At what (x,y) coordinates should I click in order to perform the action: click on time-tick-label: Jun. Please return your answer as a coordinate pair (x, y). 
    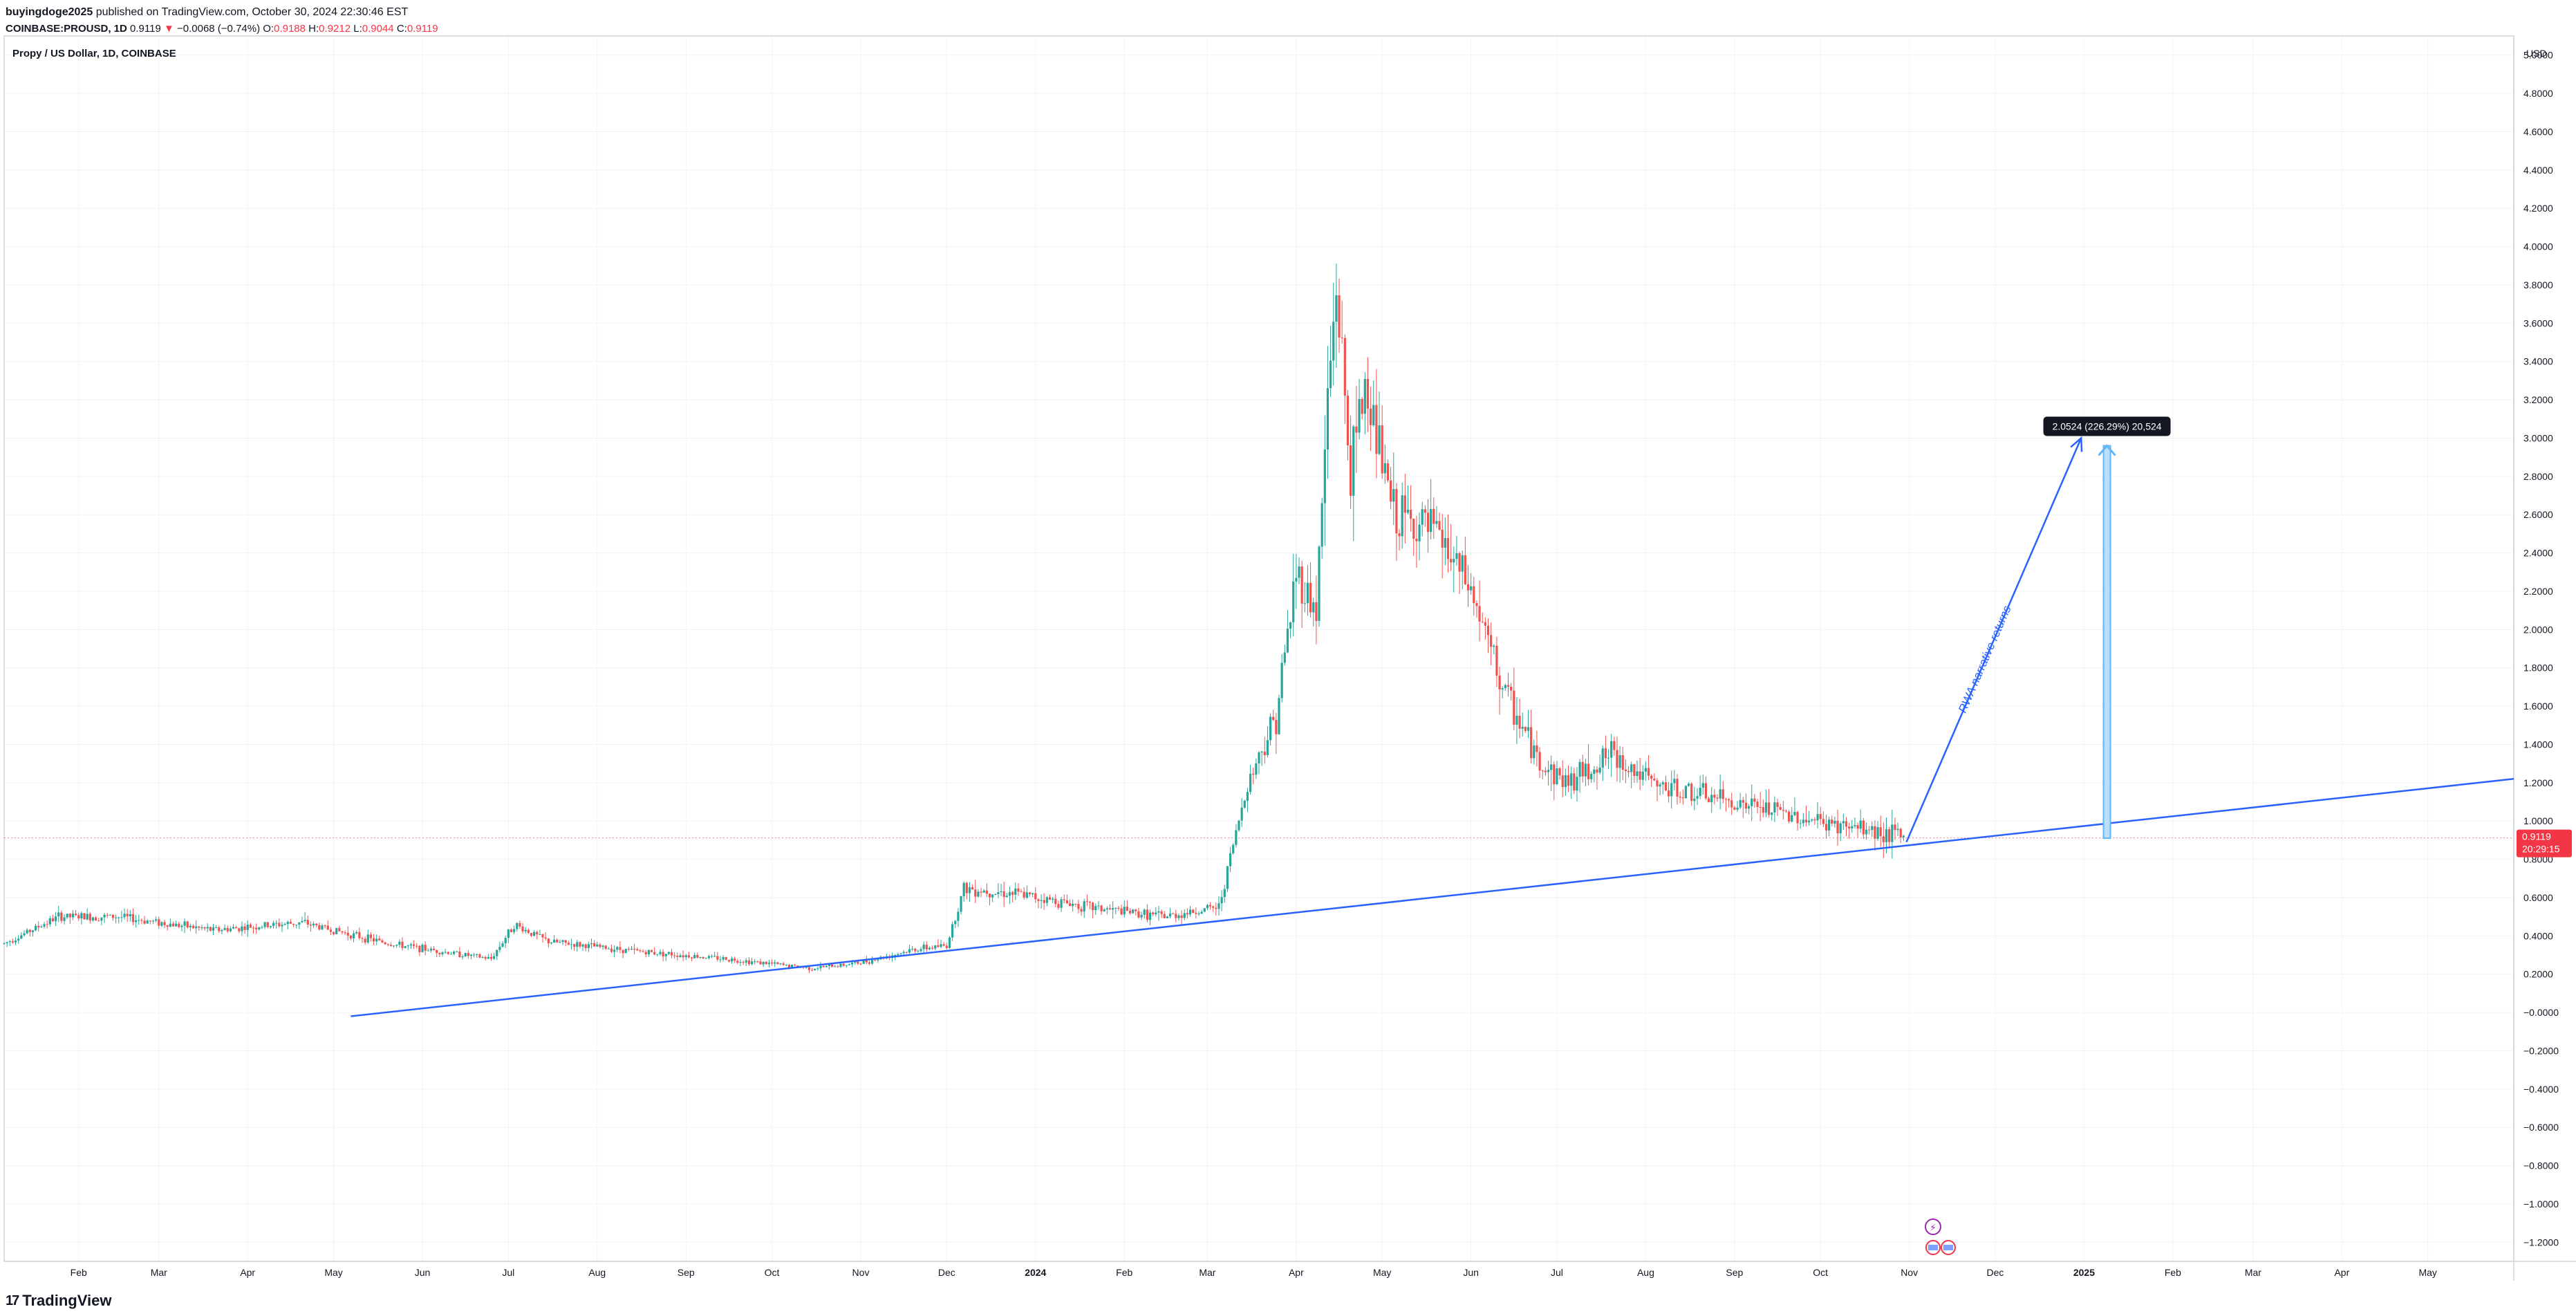
    Looking at the image, I should click on (423, 1272).